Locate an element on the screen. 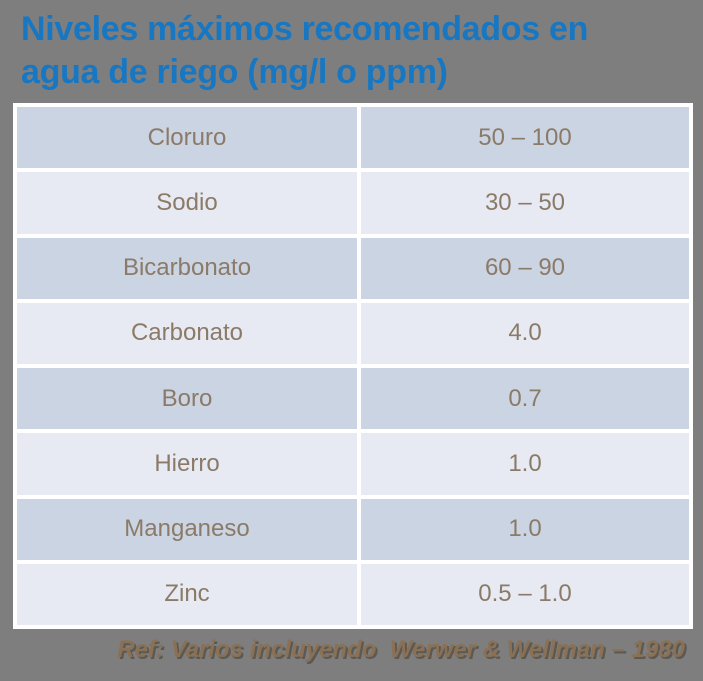 This screenshot has height=681, width=703. slide-title-line1: Niveles máximos recomendados en is located at coordinates (305, 29).